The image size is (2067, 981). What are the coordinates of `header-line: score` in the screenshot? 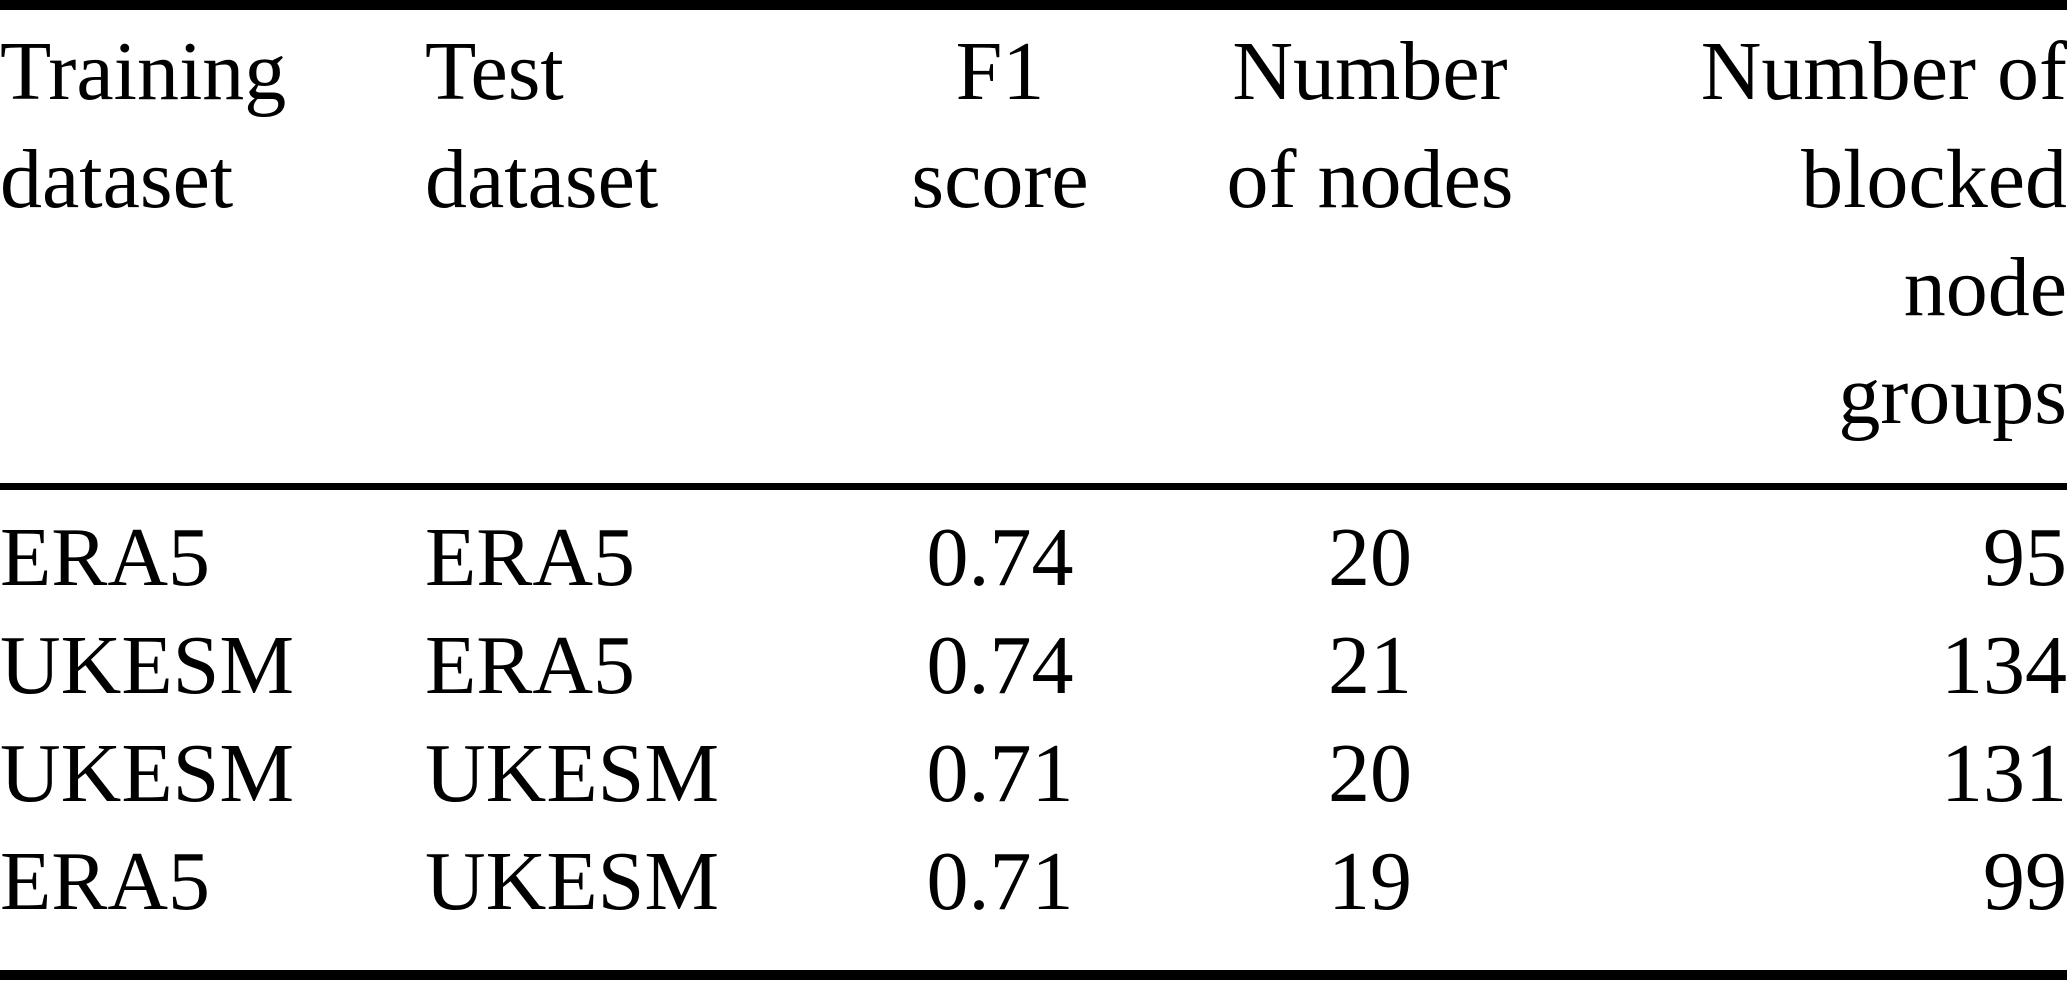 It's located at (1000, 179).